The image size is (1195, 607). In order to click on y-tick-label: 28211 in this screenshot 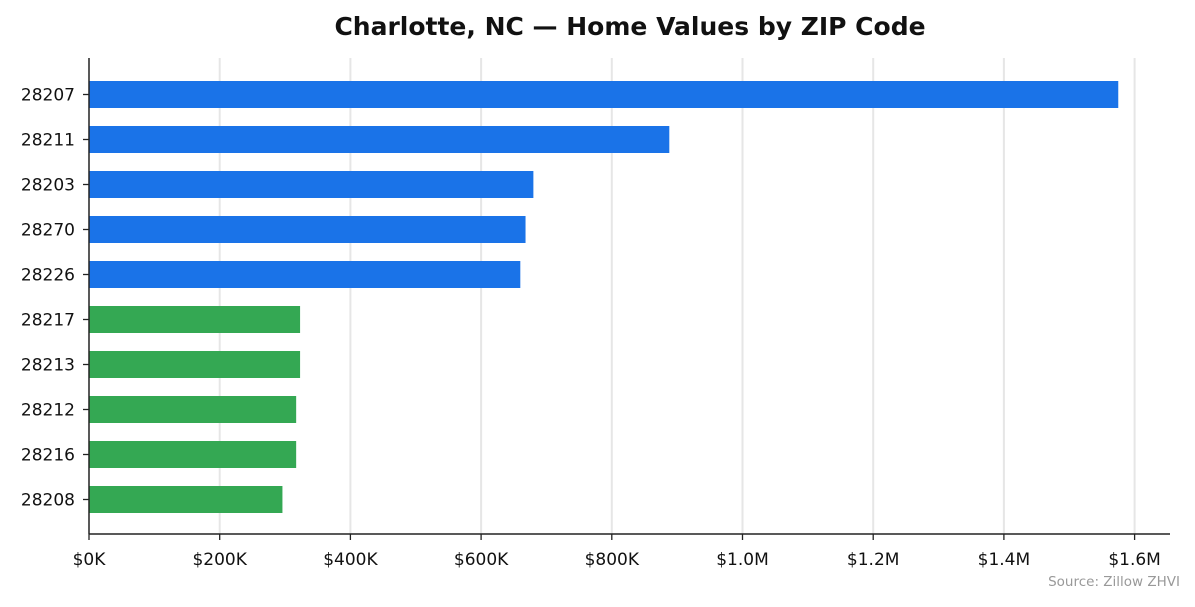, I will do `click(48, 141)`.